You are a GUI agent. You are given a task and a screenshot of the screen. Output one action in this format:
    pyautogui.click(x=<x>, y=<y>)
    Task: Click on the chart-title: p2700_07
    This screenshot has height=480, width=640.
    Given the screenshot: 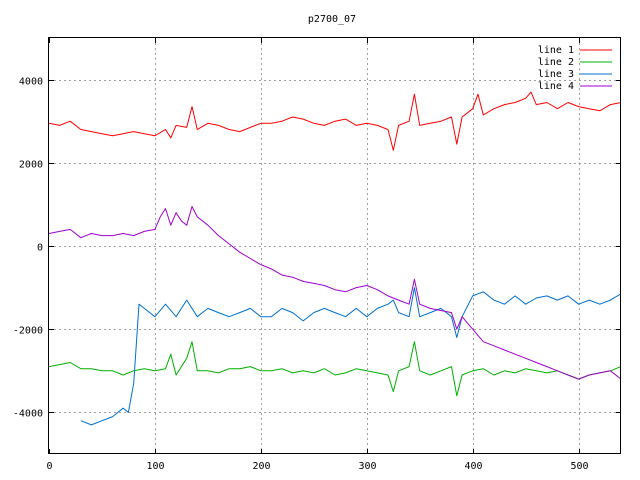 What is the action you would take?
    pyautogui.click(x=332, y=19)
    